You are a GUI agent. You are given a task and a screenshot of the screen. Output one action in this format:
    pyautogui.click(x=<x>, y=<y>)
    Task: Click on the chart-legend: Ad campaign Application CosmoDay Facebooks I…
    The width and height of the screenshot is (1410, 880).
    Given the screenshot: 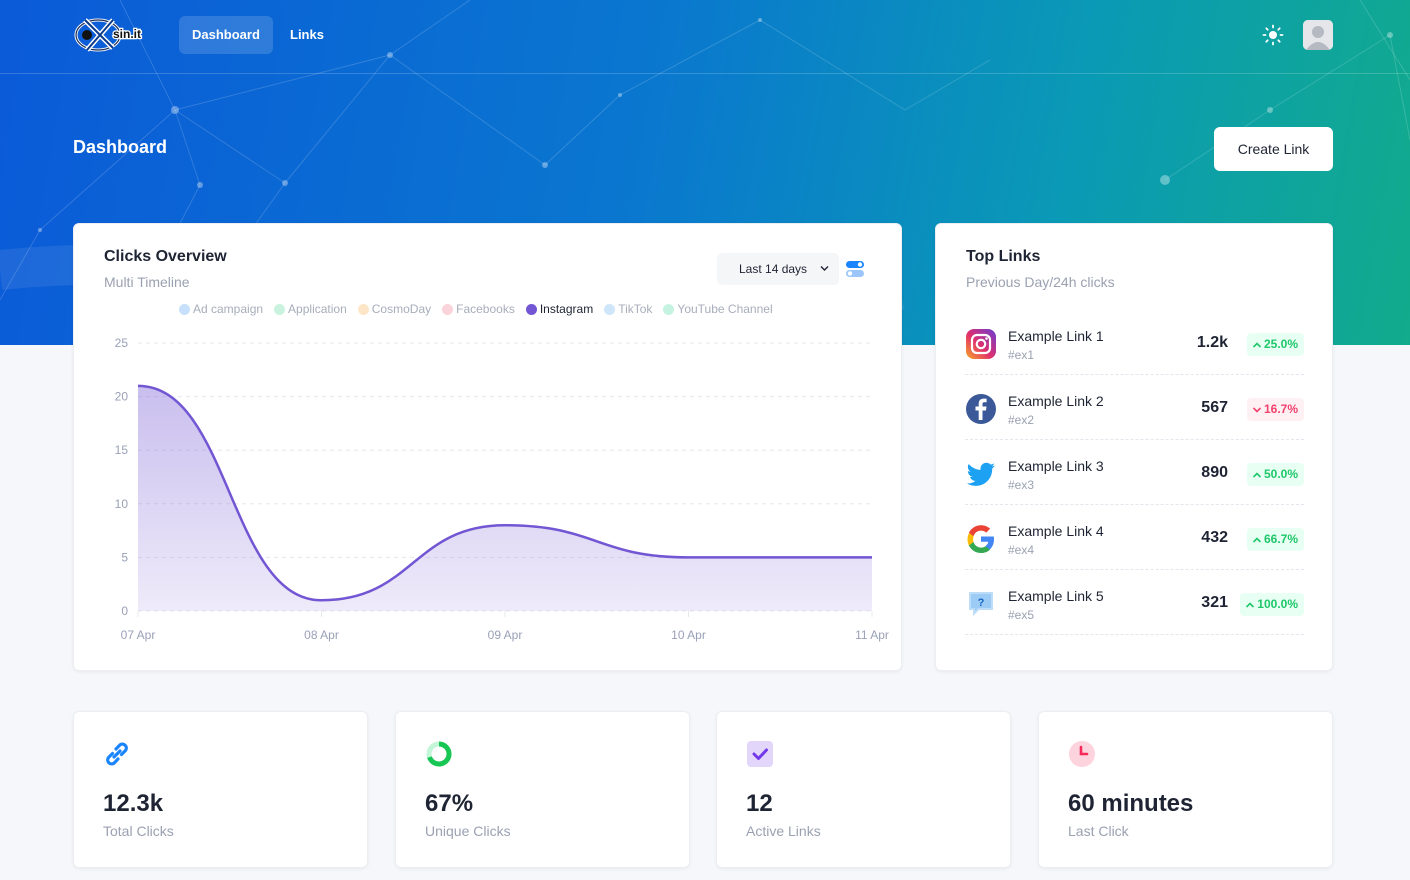 What is the action you would take?
    pyautogui.click(x=489, y=309)
    